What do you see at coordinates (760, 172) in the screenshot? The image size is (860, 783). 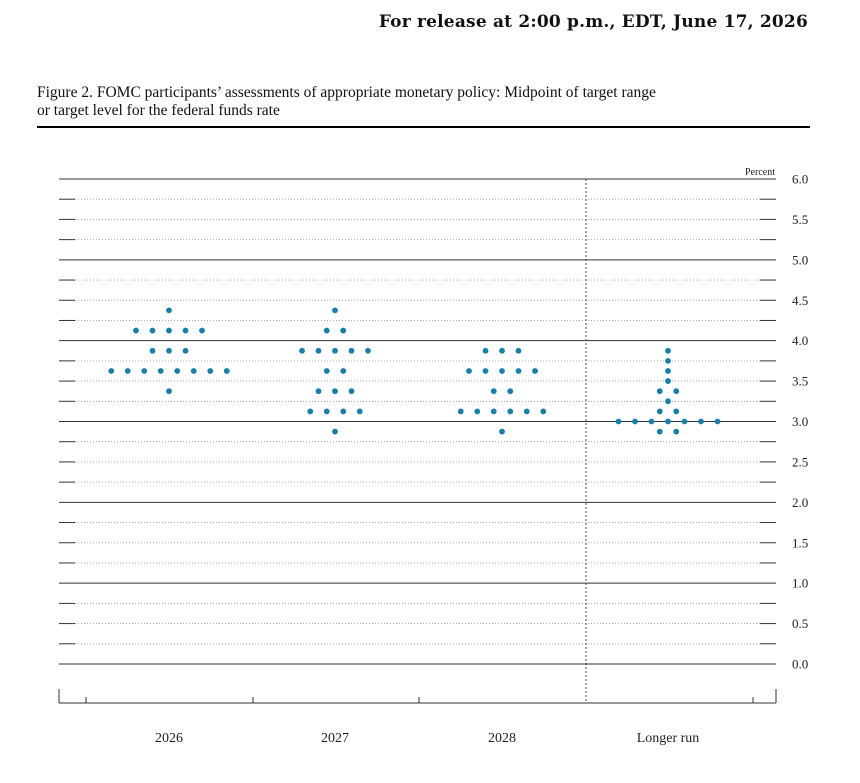 I see `y-unit-label: Percent` at bounding box center [760, 172].